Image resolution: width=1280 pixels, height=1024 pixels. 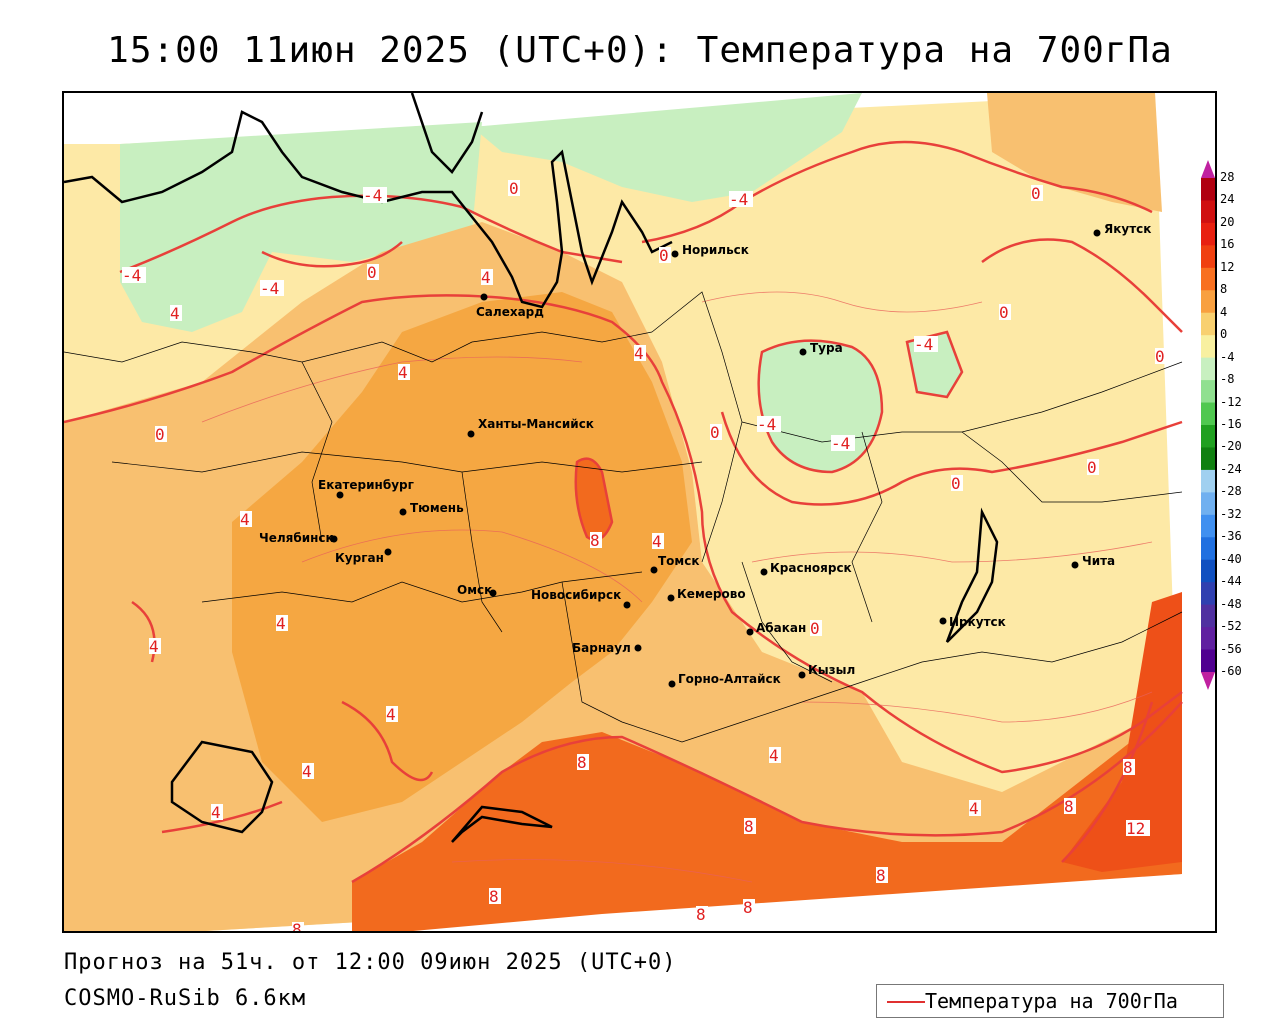 I want to click on model-name: COSMO-RuSib 6.6км, so click(x=185, y=998).